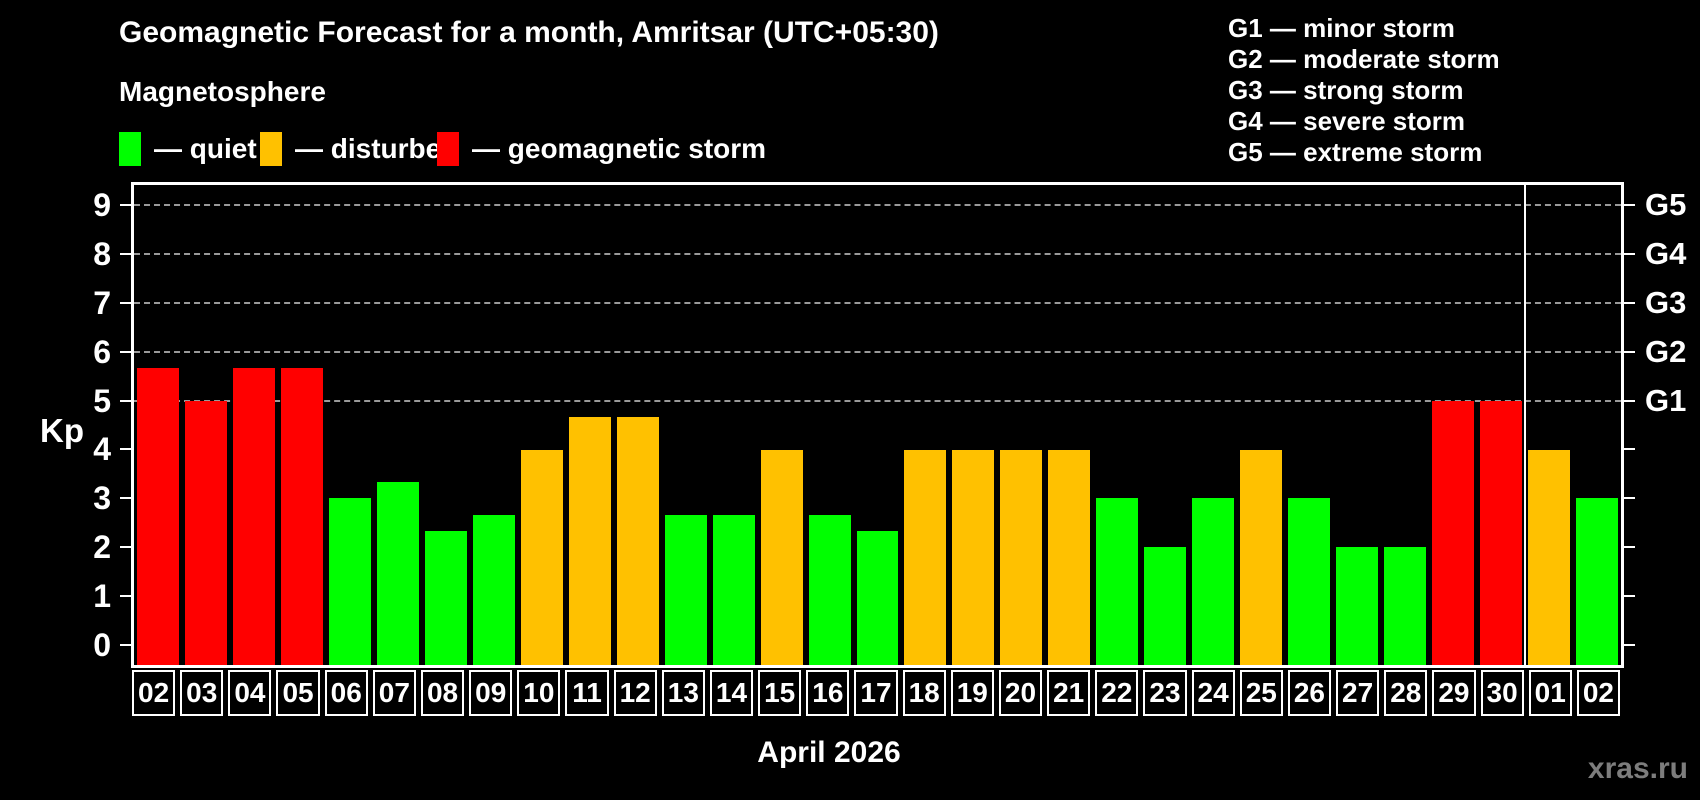  I want to click on x-label-cell-06: 06, so click(346, 693).